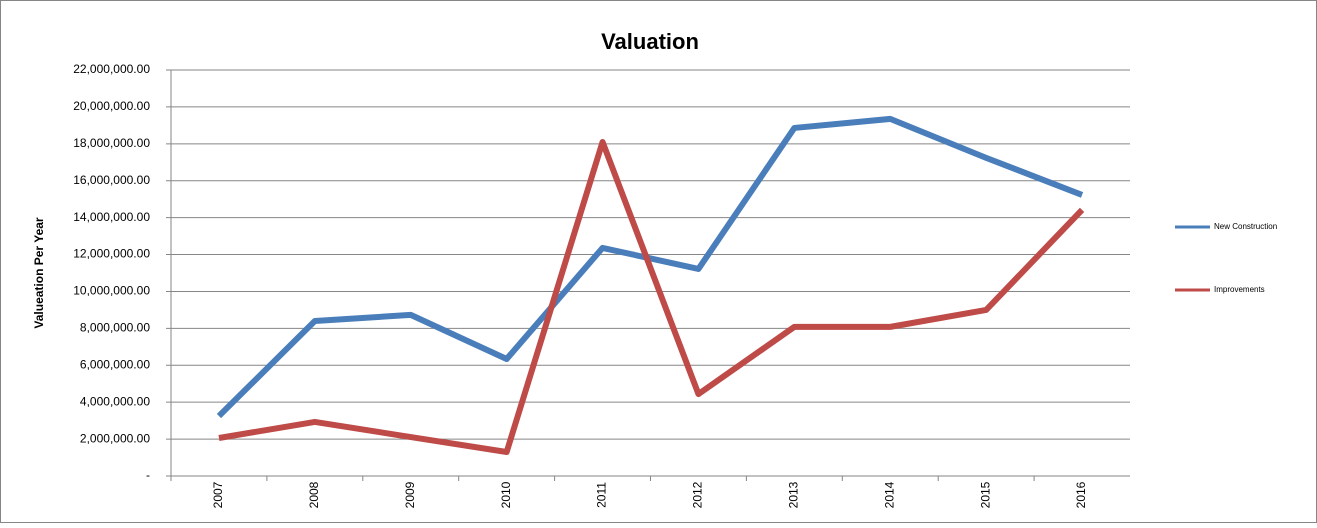 This screenshot has width=1317, height=528. Describe the element at coordinates (698, 494) in the screenshot. I see `x-tick-label: 2012` at that location.